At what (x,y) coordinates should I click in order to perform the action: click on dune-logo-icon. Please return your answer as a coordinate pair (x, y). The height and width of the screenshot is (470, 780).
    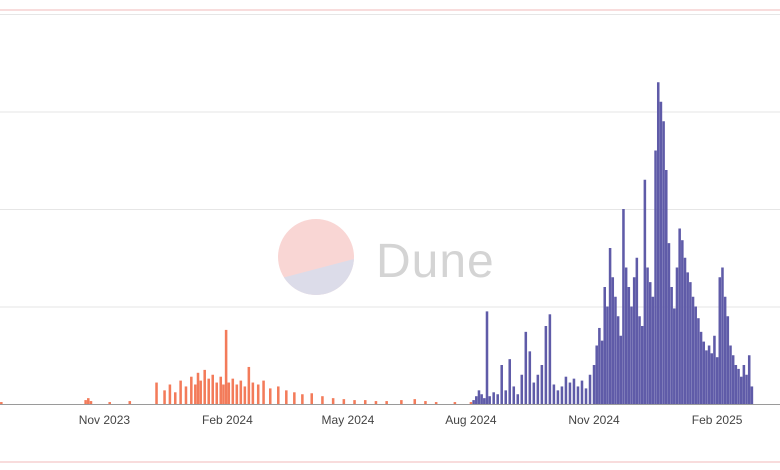
    Looking at the image, I should click on (316, 257).